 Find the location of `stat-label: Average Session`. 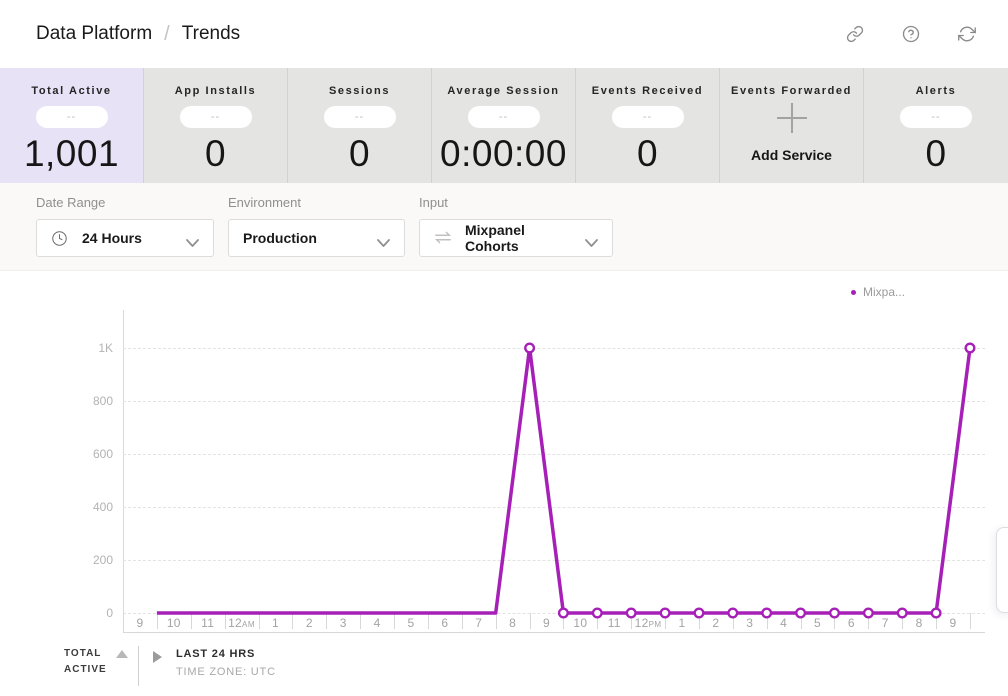

stat-label: Average Session is located at coordinates (503, 91).